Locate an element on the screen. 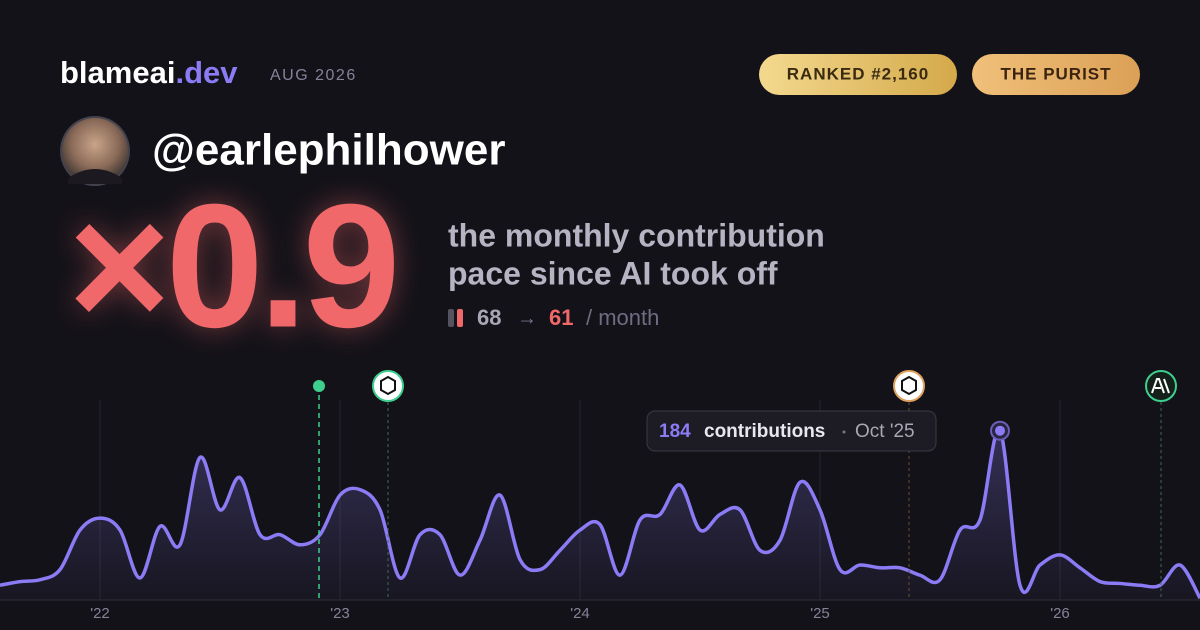 The height and width of the screenshot is (630, 1200). peak-point is located at coordinates (1000, 430).